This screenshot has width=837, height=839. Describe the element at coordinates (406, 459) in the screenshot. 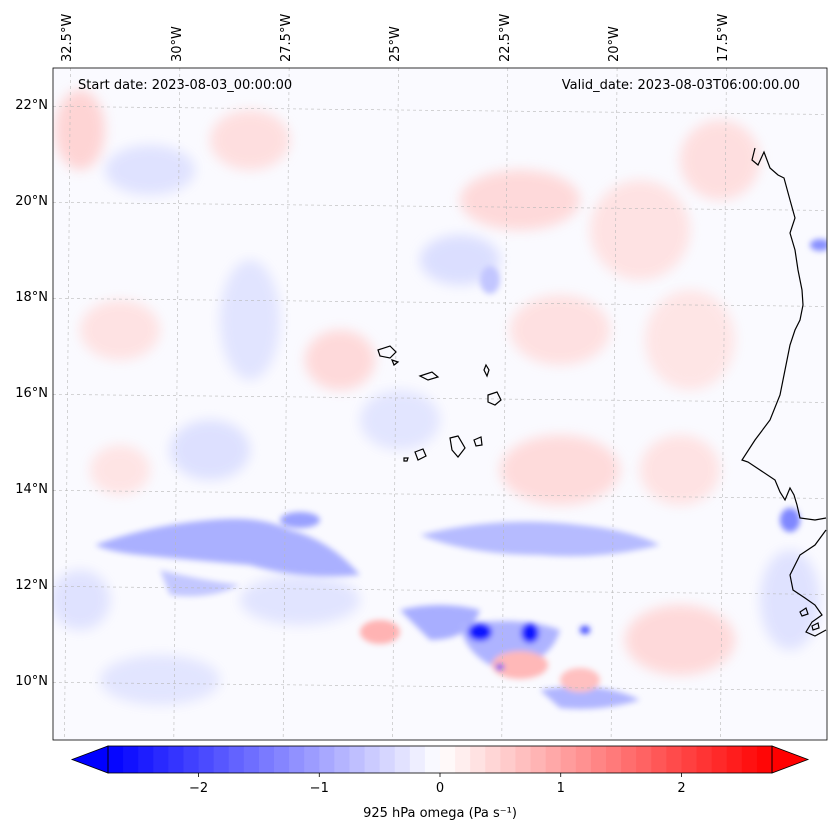

I see `island-brava` at that location.